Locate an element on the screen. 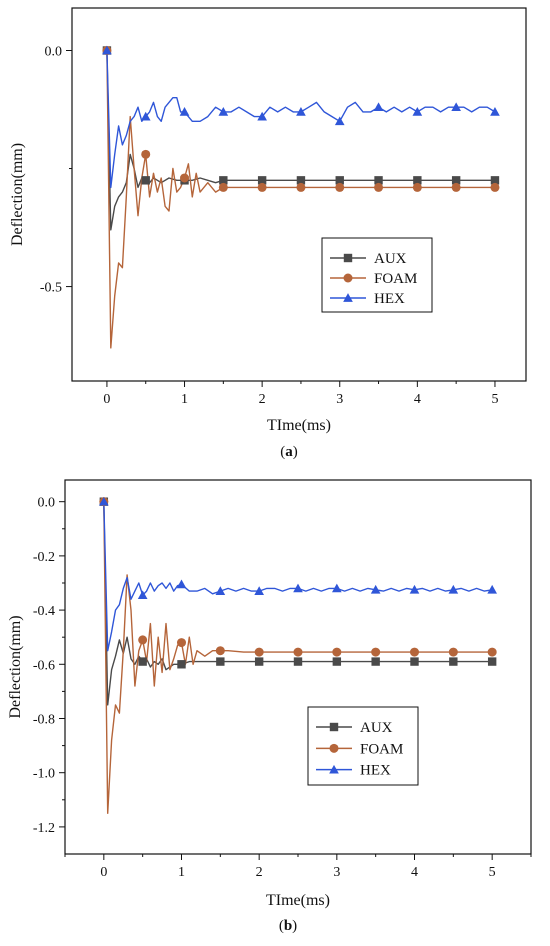 This screenshot has height=946, width=550. y-tick-label: -0.4 is located at coordinates (44, 611).